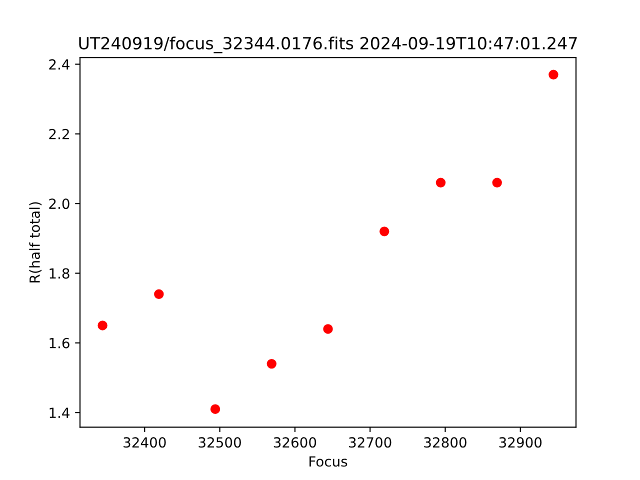  What do you see at coordinates (145, 442) in the screenshot?
I see `x-tick-label: 32400` at bounding box center [145, 442].